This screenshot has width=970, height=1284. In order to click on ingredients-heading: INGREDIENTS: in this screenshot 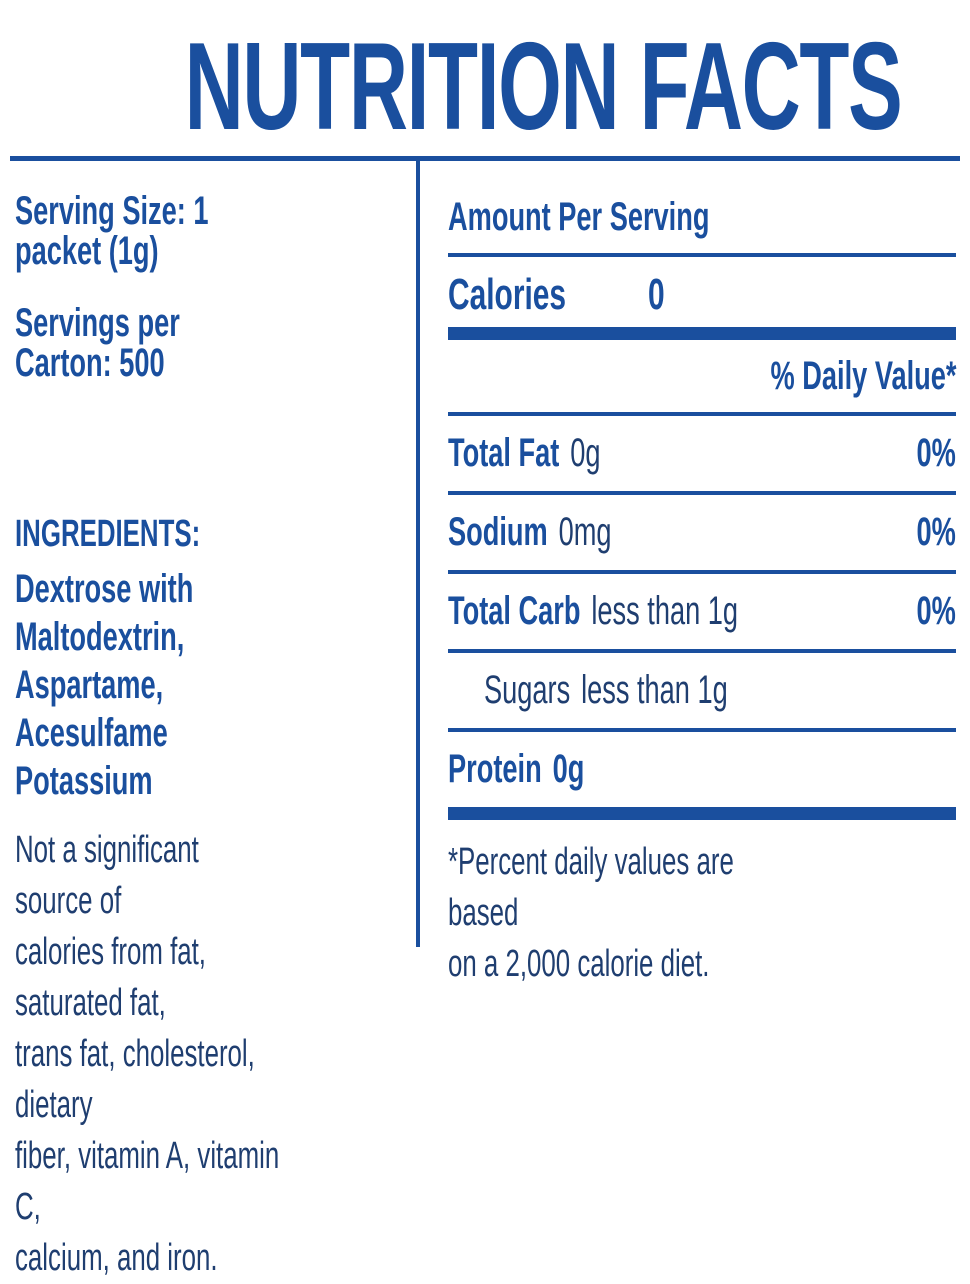, I will do `click(108, 534)`.